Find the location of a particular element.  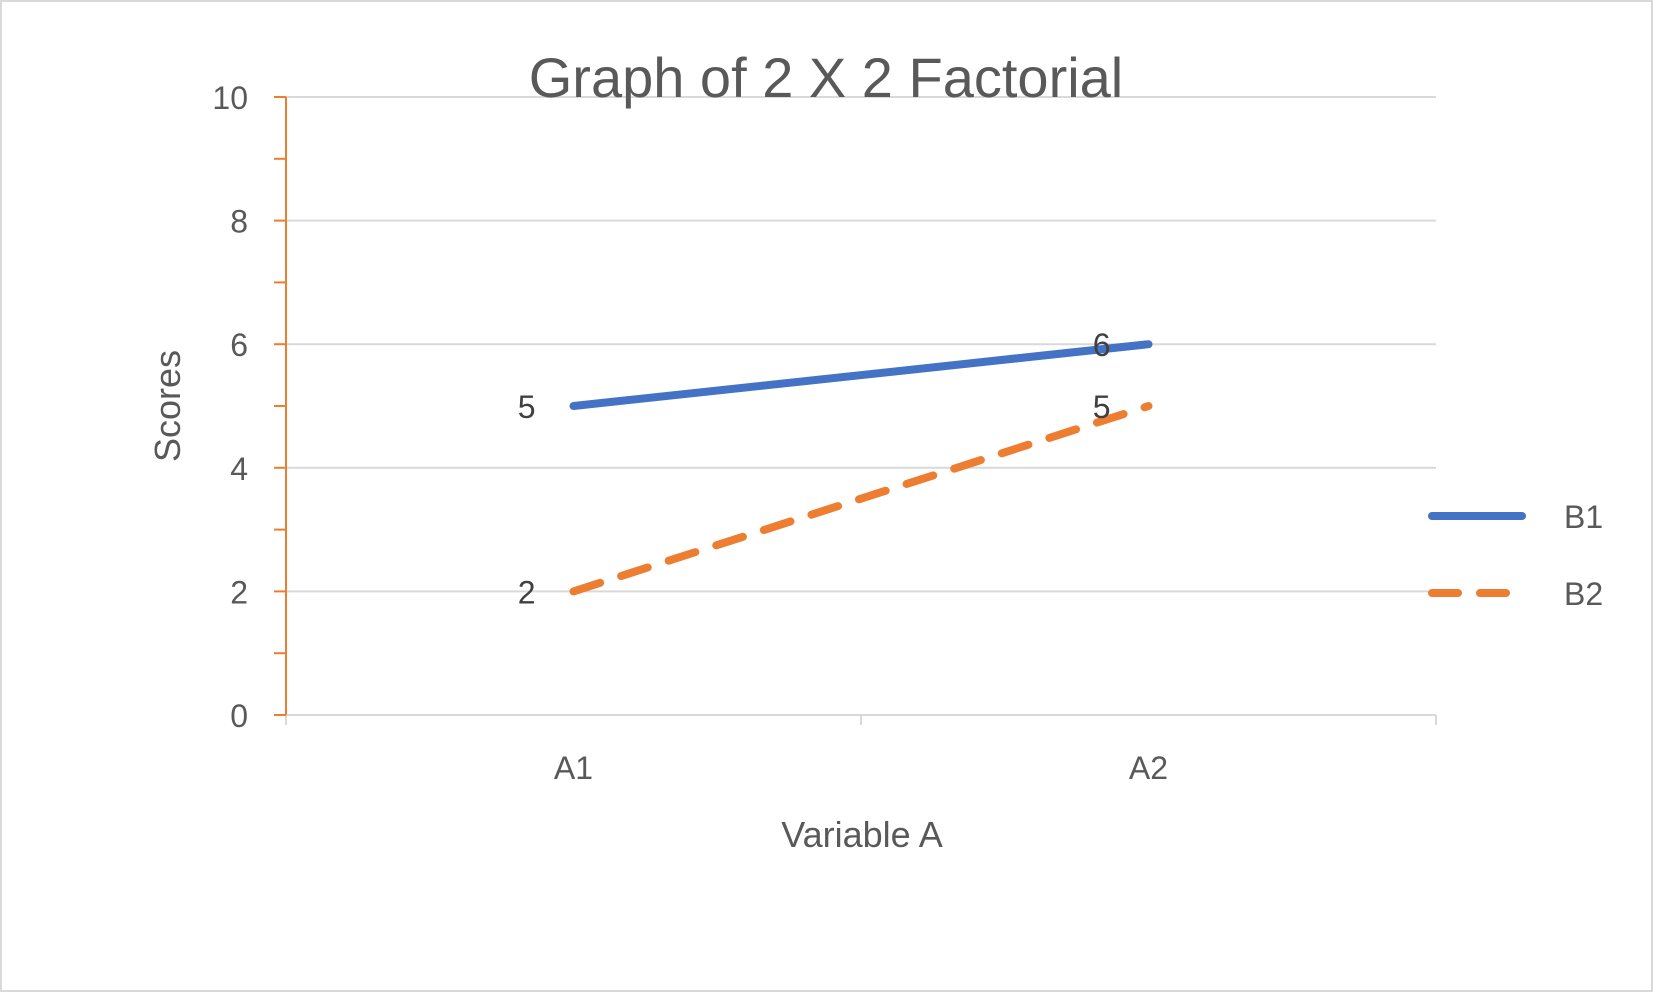

data-label-b1-a1: 5 is located at coordinates (527, 407).